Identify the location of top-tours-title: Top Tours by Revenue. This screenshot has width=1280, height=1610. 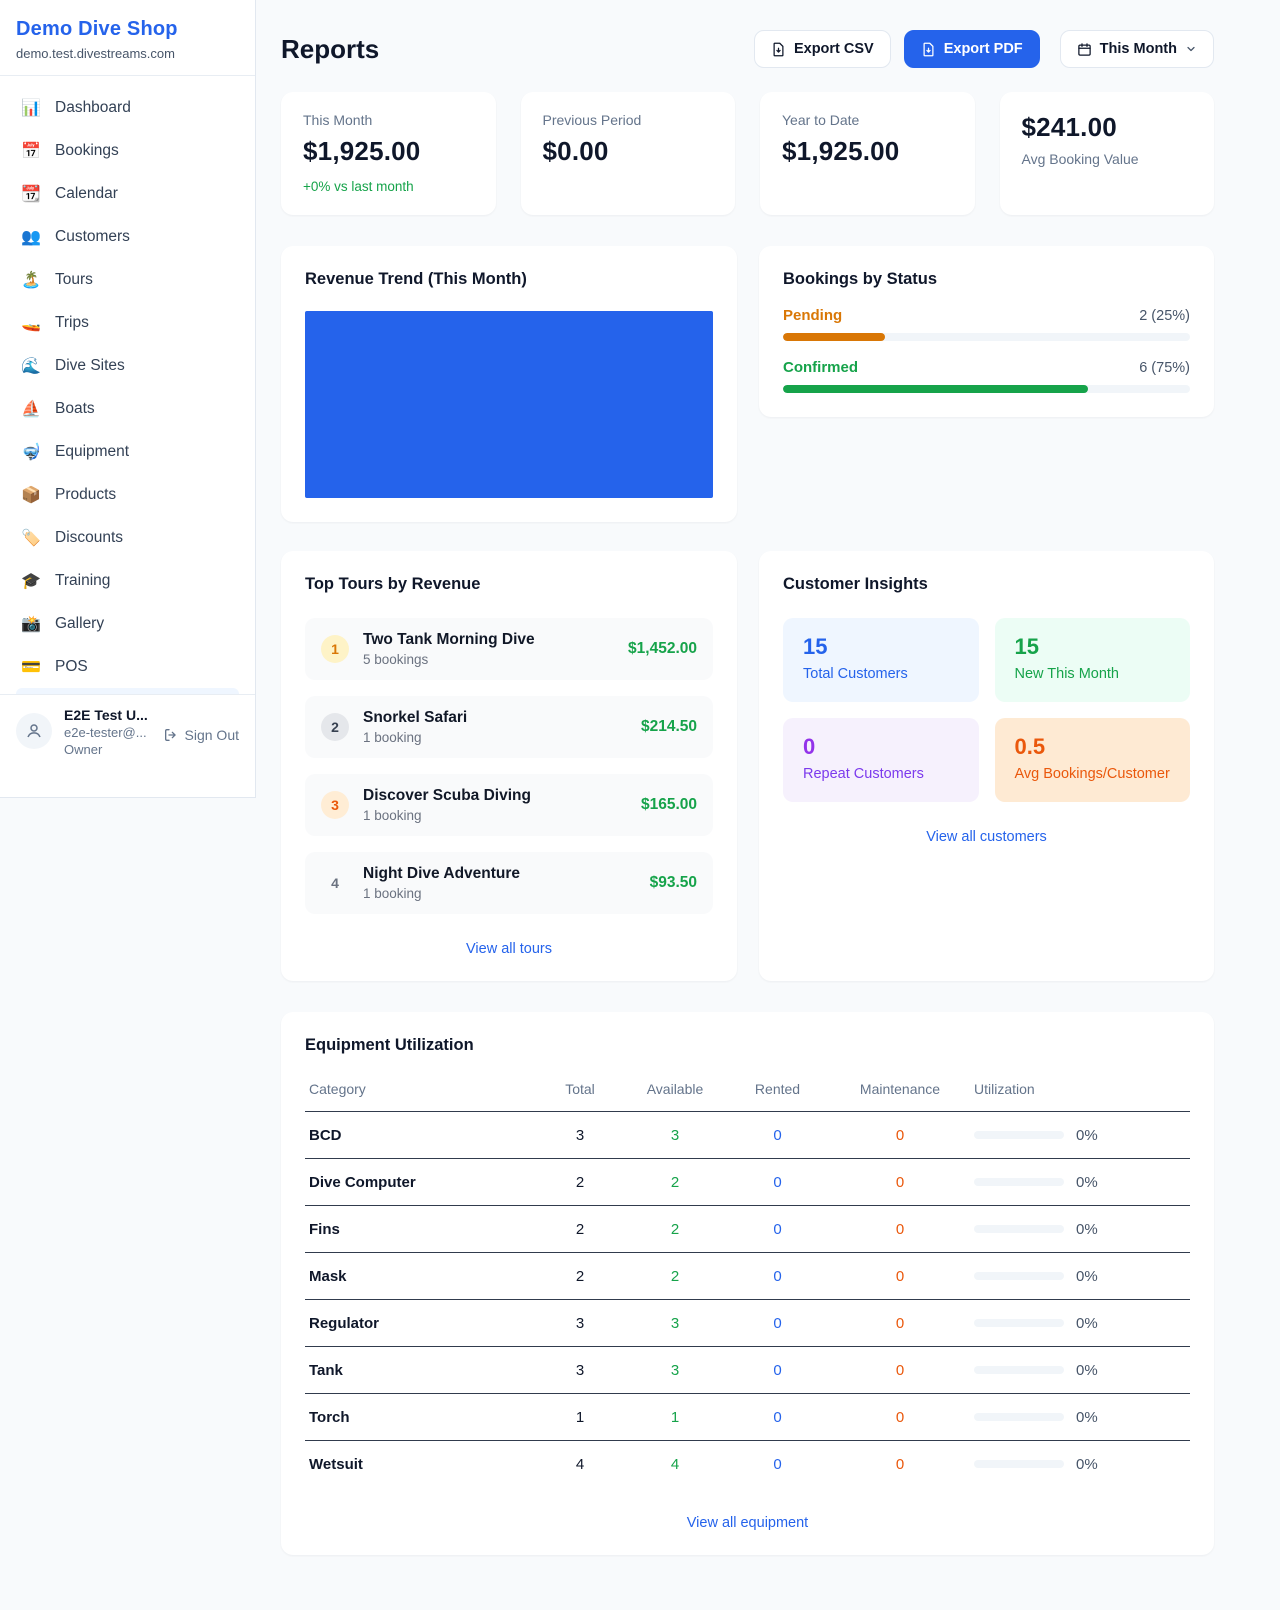
(393, 584).